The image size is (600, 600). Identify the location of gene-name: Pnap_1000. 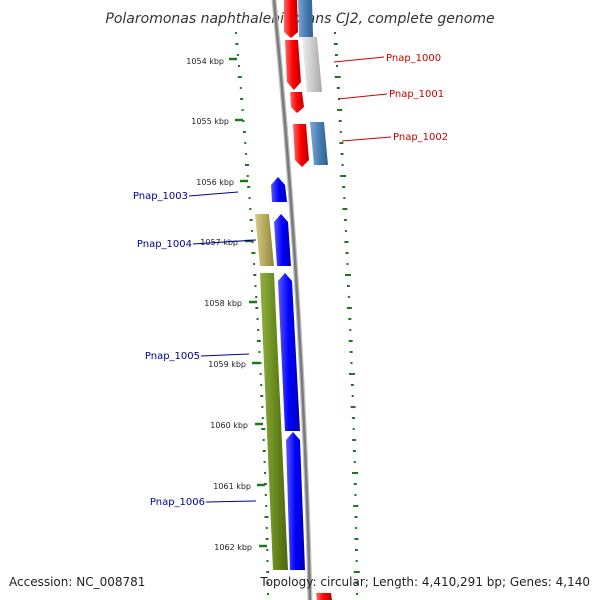
(413, 58).